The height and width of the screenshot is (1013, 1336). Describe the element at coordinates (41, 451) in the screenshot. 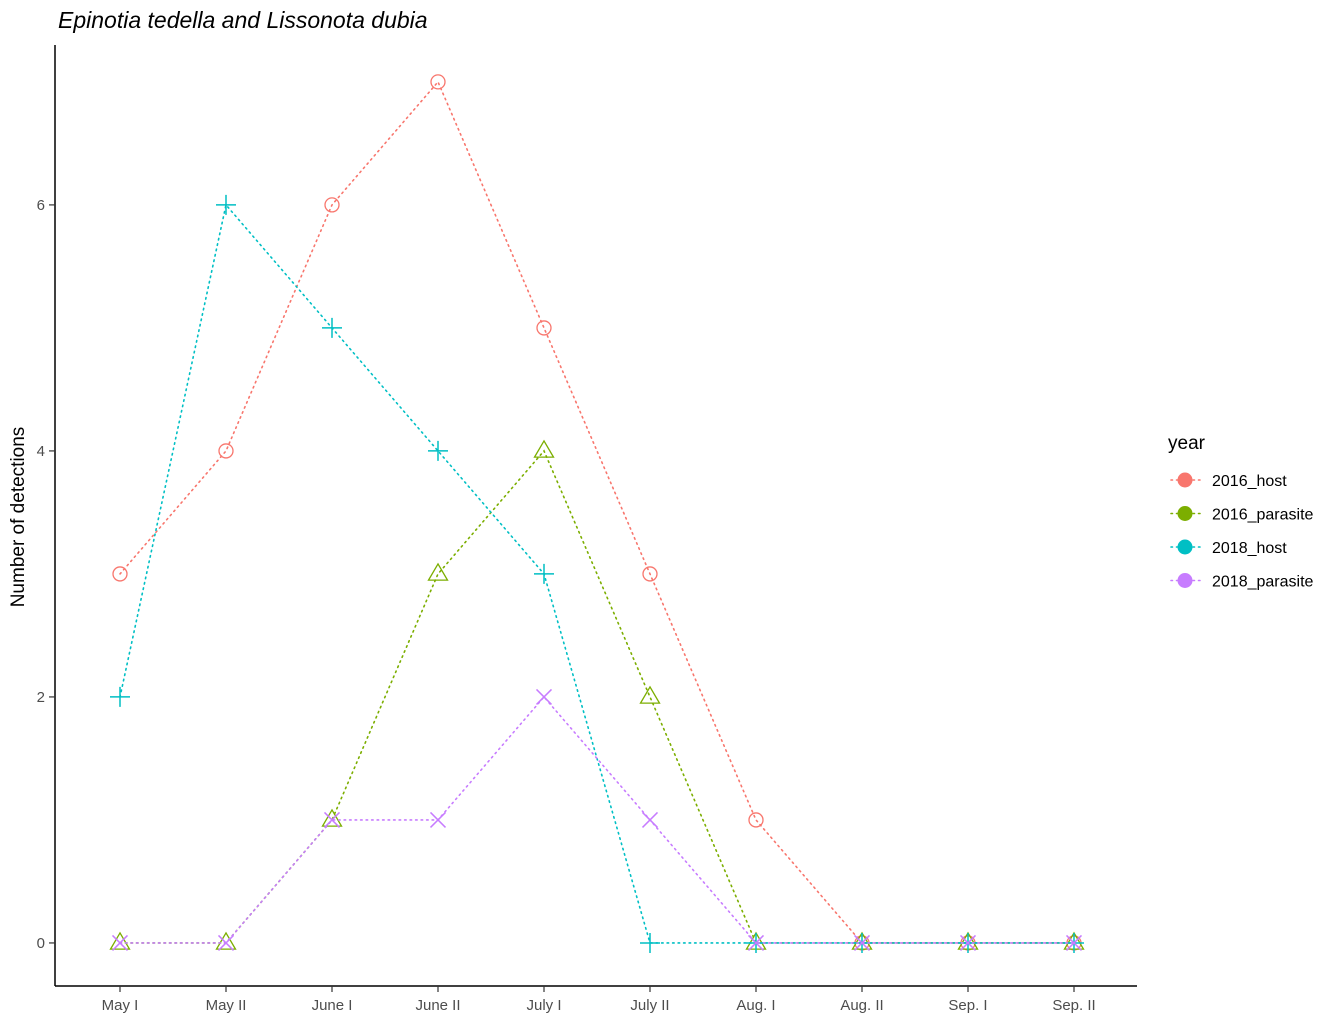

I see `y-tick-label: 4` at that location.